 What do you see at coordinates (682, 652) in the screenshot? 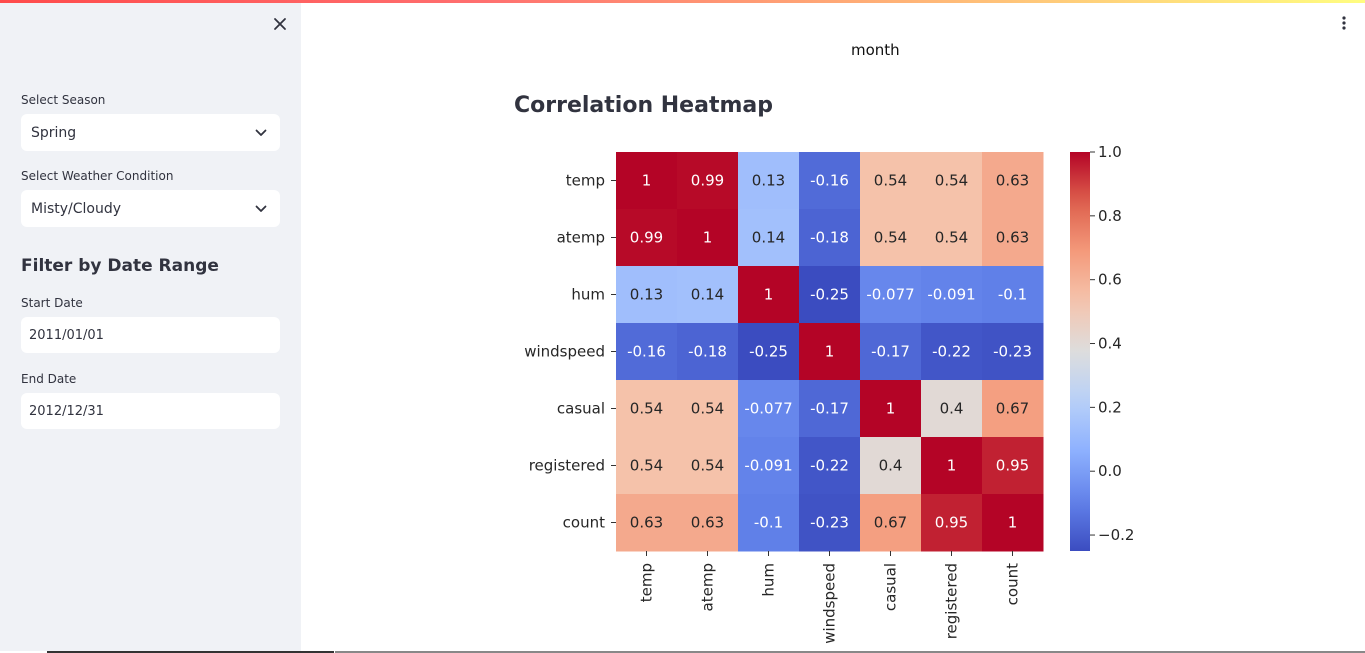
I see `bottom-rule` at bounding box center [682, 652].